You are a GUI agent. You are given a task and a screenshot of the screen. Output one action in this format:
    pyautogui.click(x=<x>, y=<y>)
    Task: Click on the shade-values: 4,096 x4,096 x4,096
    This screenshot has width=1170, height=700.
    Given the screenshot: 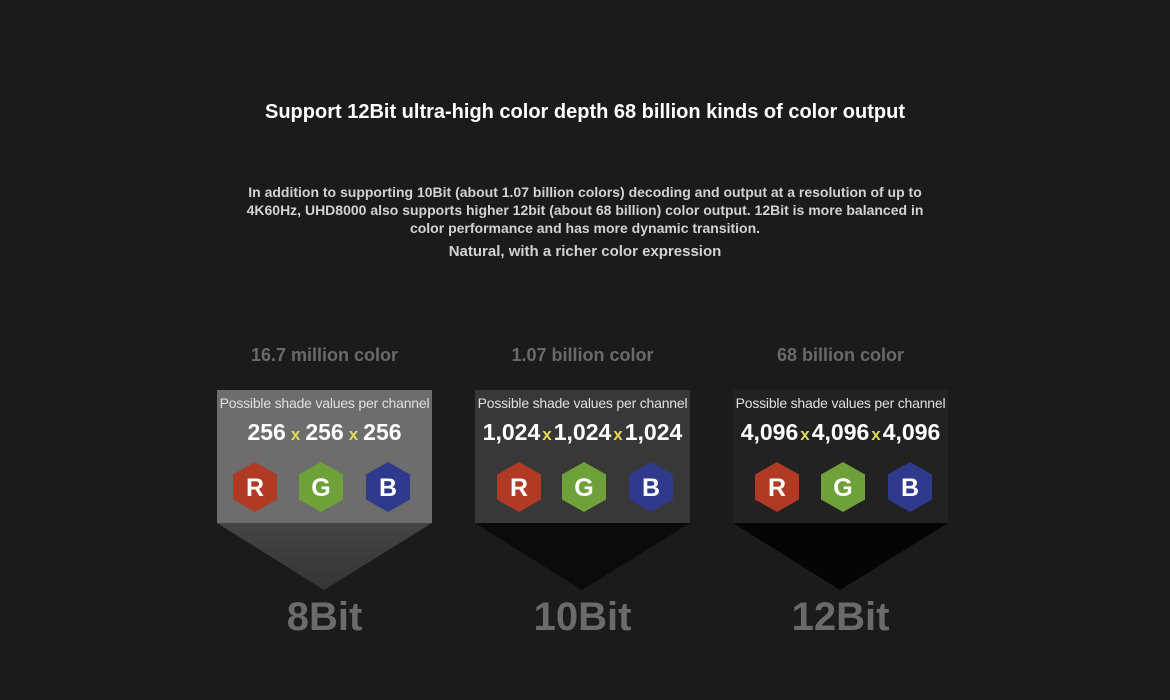 What is the action you would take?
    pyautogui.click(x=840, y=432)
    